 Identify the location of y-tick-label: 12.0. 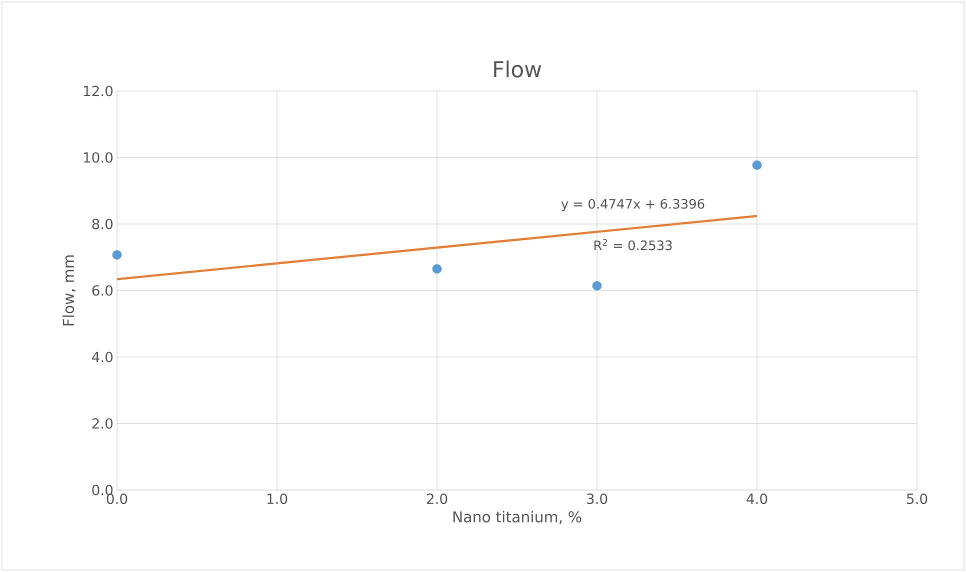
(98, 91).